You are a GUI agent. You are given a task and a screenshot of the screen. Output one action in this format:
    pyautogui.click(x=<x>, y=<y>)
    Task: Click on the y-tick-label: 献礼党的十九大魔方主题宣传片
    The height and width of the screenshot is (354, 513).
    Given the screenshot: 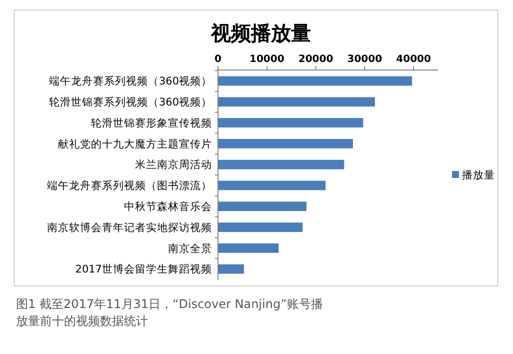 What is the action you would take?
    pyautogui.click(x=135, y=143)
    